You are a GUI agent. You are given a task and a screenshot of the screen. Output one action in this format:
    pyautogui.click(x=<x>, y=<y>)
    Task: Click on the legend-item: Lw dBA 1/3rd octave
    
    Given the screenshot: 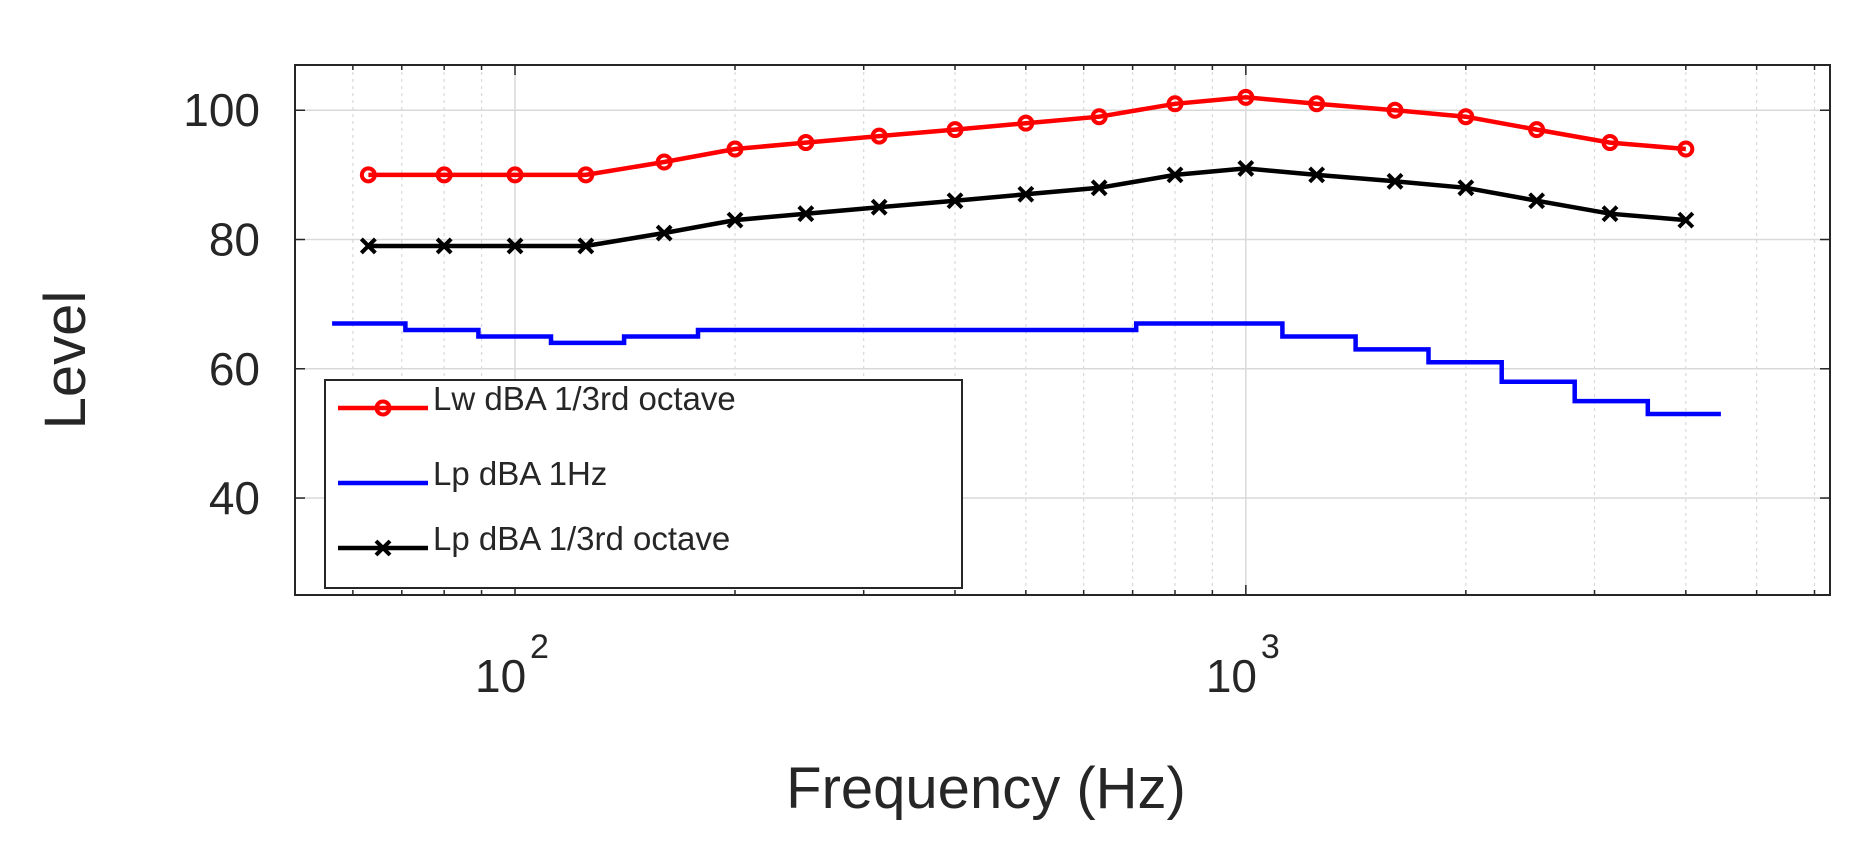 What is the action you would take?
    pyautogui.click(x=537, y=398)
    